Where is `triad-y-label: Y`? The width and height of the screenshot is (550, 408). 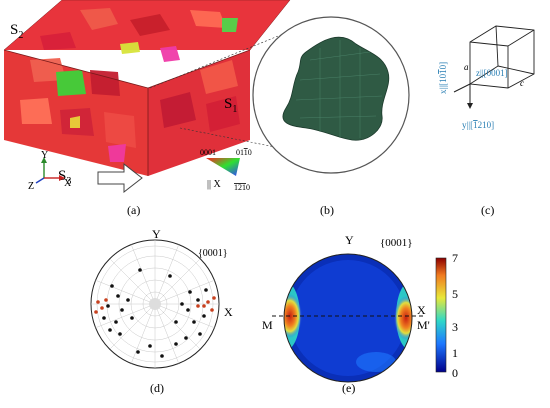 triad-y-label: Y is located at coordinates (44, 155).